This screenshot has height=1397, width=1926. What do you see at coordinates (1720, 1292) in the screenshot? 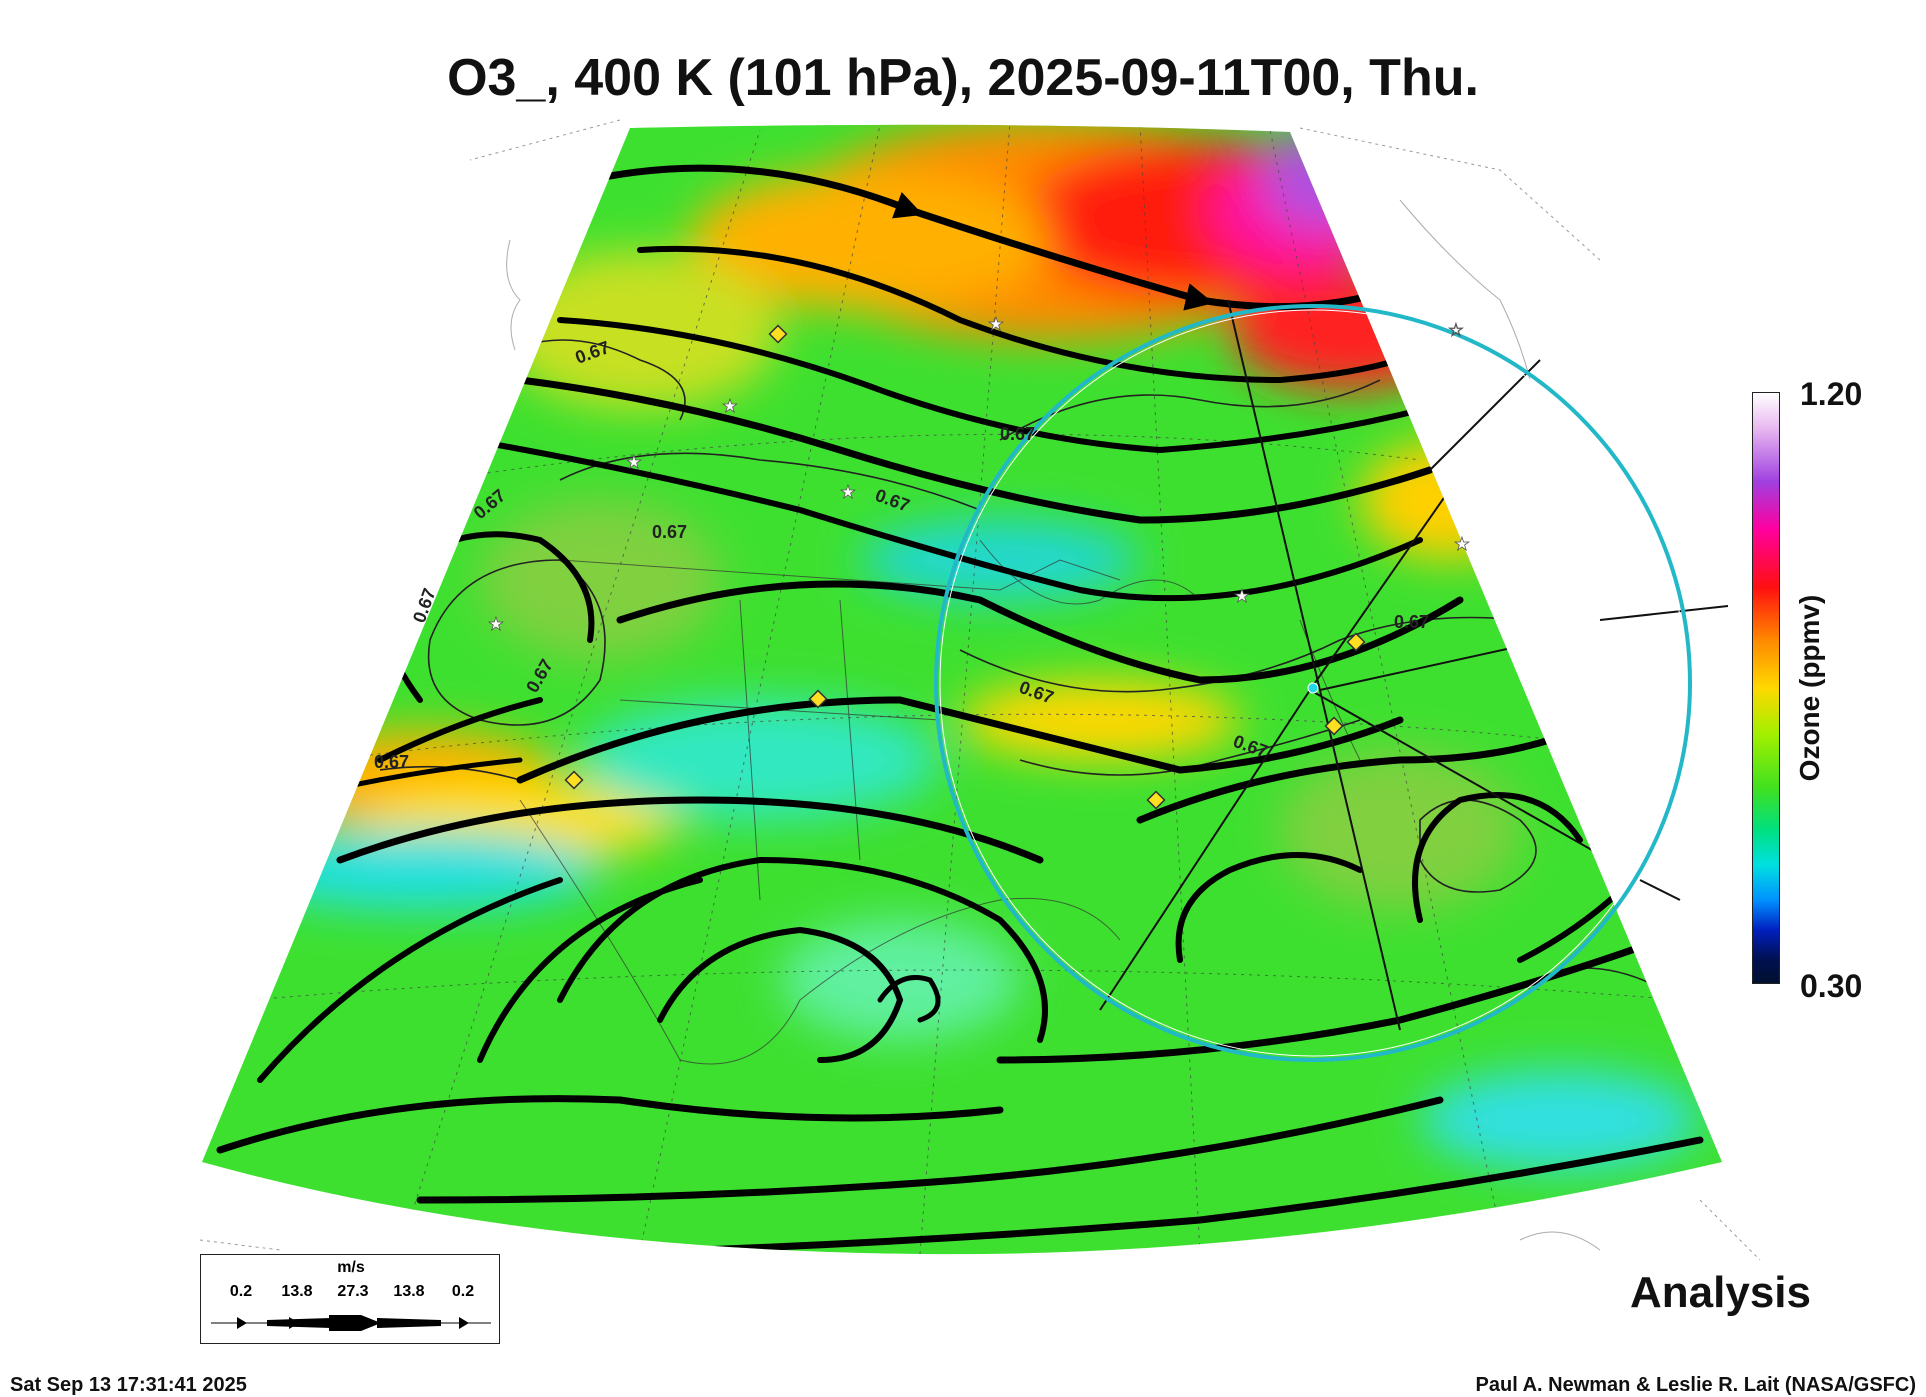
I see `analysis-label: Analysis` at bounding box center [1720, 1292].